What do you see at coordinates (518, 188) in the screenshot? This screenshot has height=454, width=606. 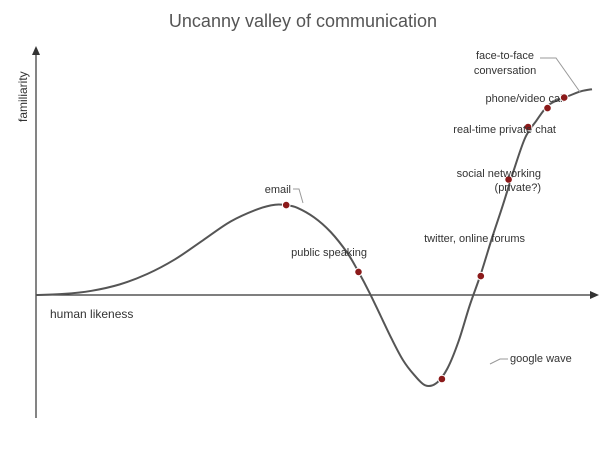 I see `point-label-4-line2: (private?)` at bounding box center [518, 188].